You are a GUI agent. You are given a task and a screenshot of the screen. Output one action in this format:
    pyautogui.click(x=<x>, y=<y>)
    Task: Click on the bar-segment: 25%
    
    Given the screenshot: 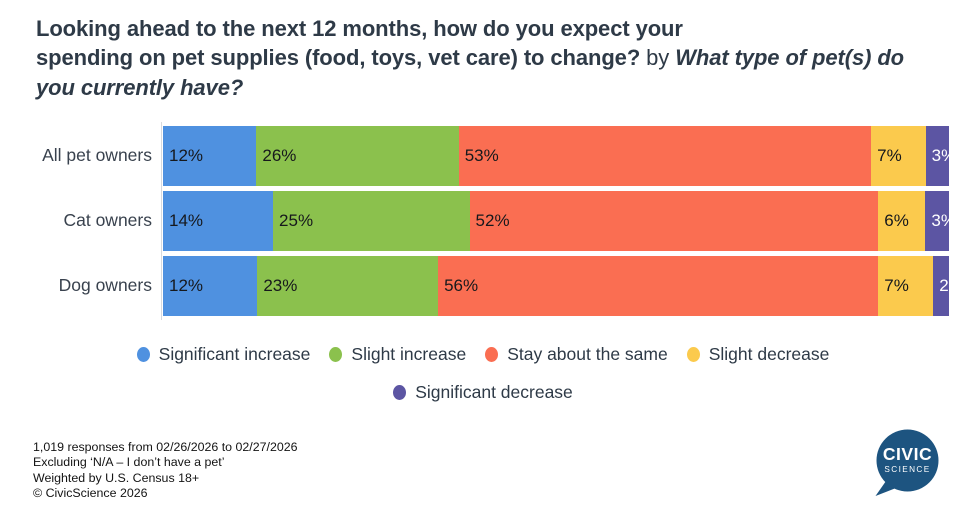 What is the action you would take?
    pyautogui.click(x=371, y=220)
    